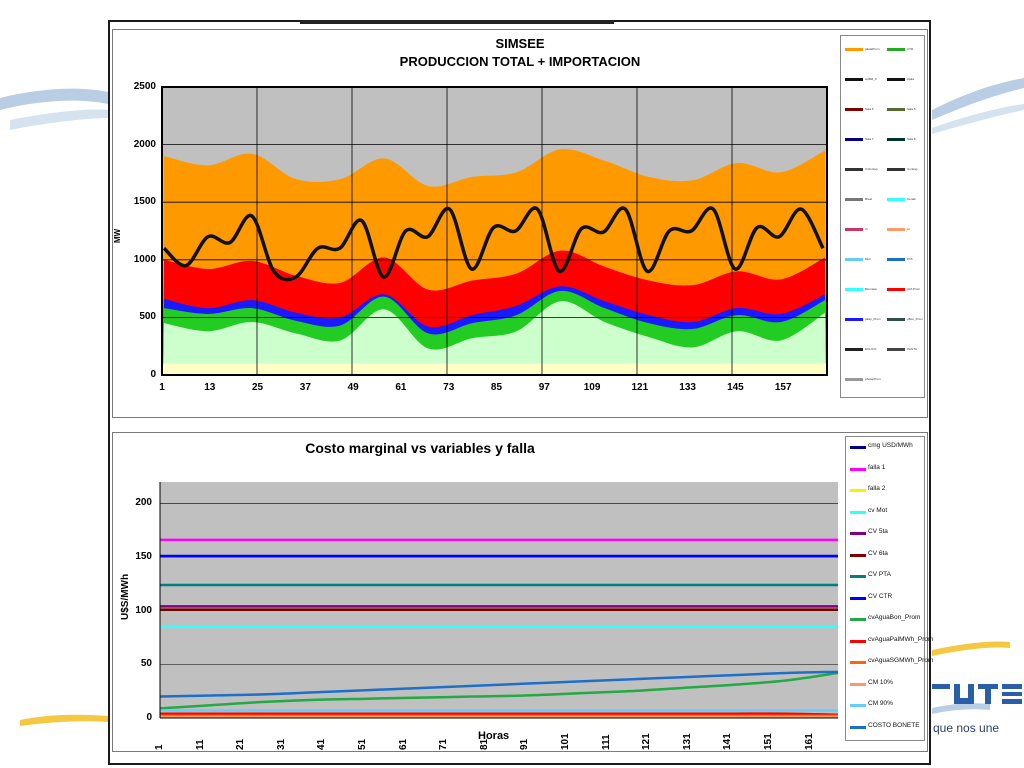 This screenshot has width=1024, height=768. Describe the element at coordinates (496, 387) in the screenshot. I see `production-x-tick: 85` at that location.